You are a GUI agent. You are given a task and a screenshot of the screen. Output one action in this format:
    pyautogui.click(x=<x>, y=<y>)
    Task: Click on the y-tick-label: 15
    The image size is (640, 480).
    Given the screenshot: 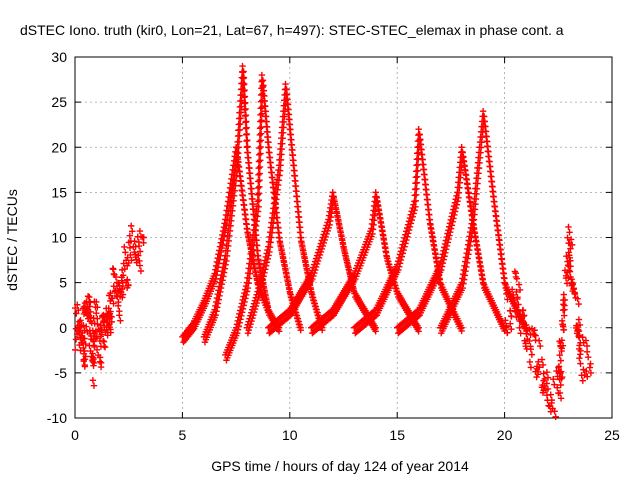 What is the action you would take?
    pyautogui.click(x=59, y=192)
    